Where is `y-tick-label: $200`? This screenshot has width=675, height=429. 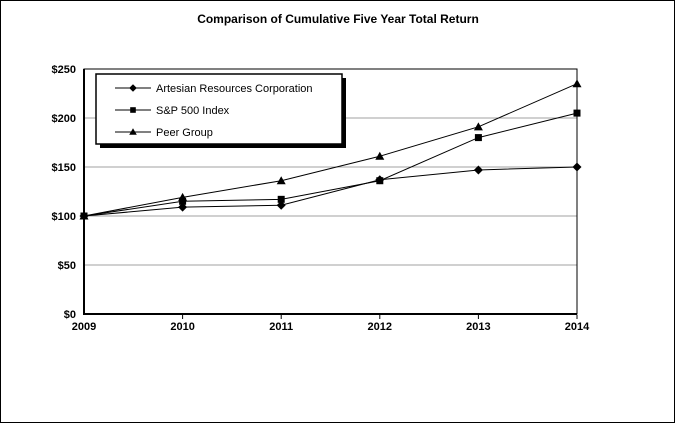 y-tick-label: $200 is located at coordinates (64, 119).